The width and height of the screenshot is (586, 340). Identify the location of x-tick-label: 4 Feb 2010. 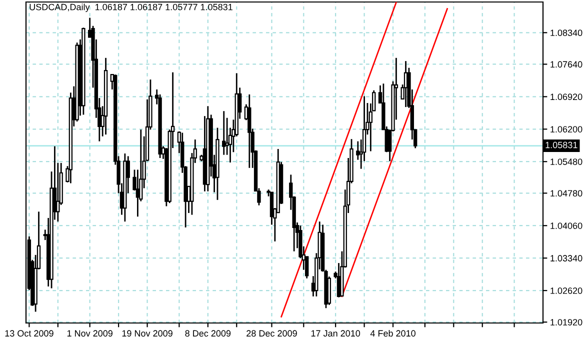
(393, 333).